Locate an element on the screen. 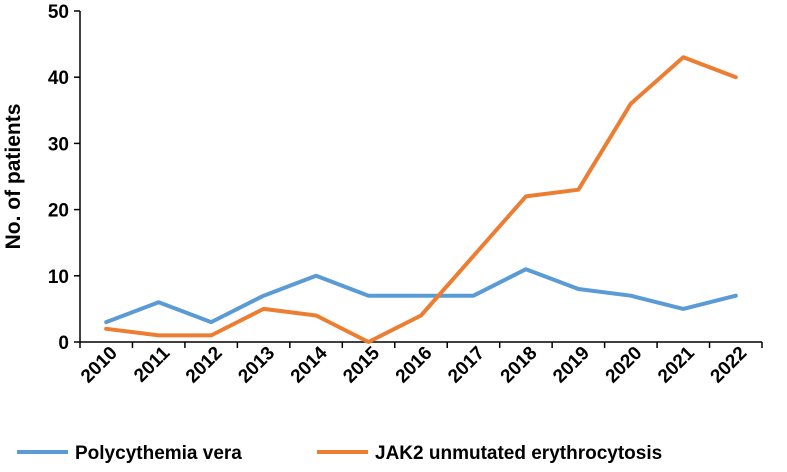 The height and width of the screenshot is (472, 787). x-tick-label: 2020 is located at coordinates (624, 365).